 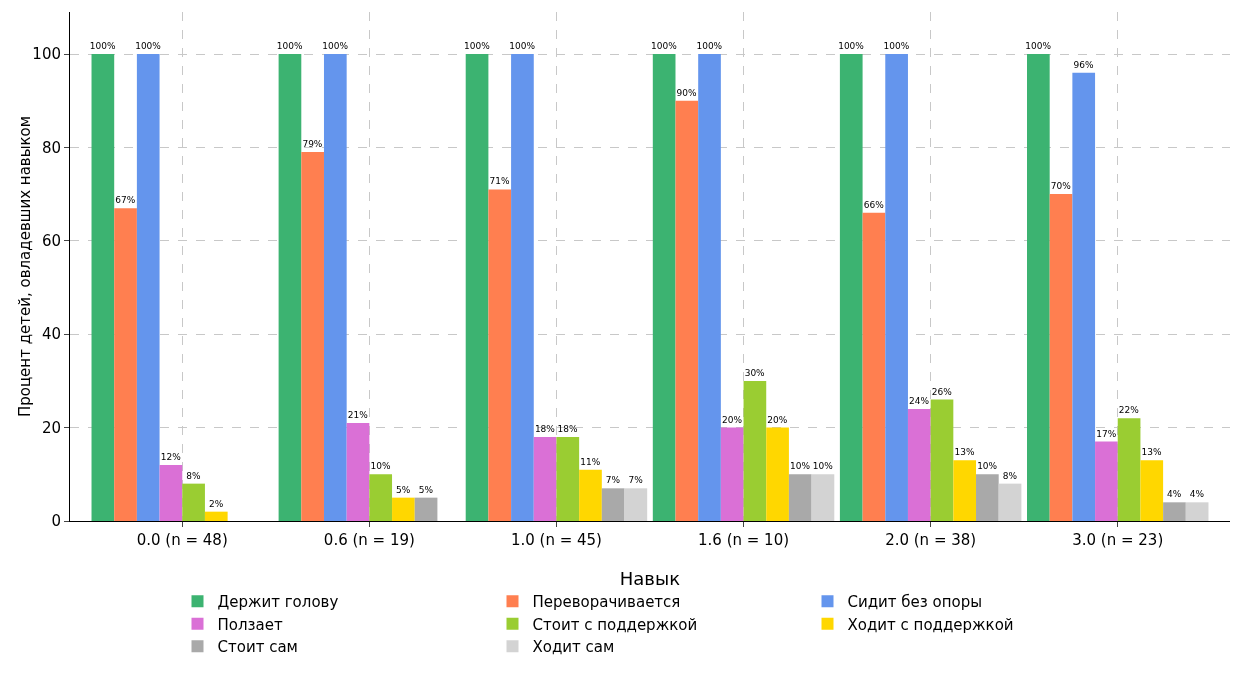 I want to click on legend-label: Ходит сам, so click(x=573, y=647).